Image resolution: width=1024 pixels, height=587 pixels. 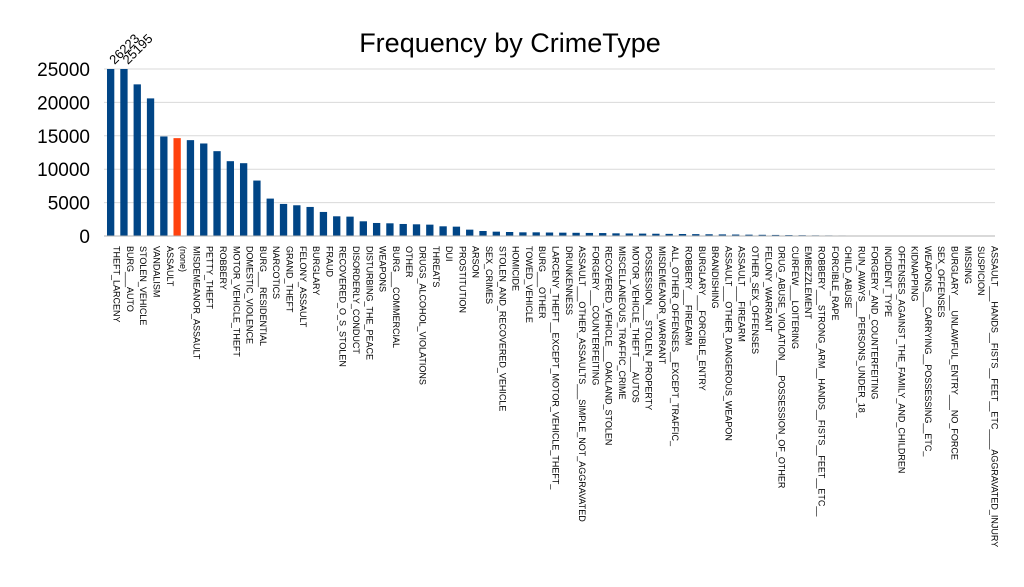 What do you see at coordinates (436, 266) in the screenshot?
I see `x-tick-label: THREATS` at bounding box center [436, 266].